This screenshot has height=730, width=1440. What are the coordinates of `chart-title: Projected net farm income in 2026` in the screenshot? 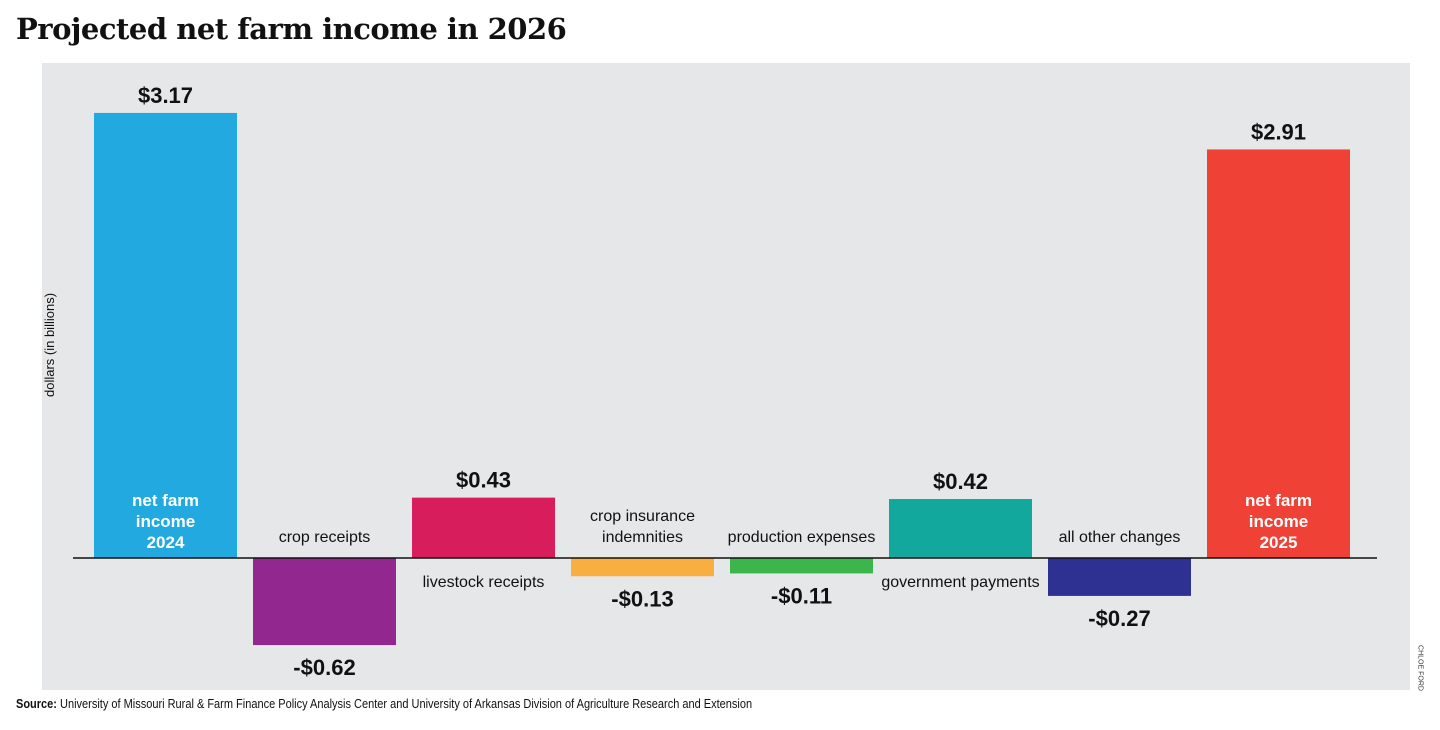 It's located at (291, 29).